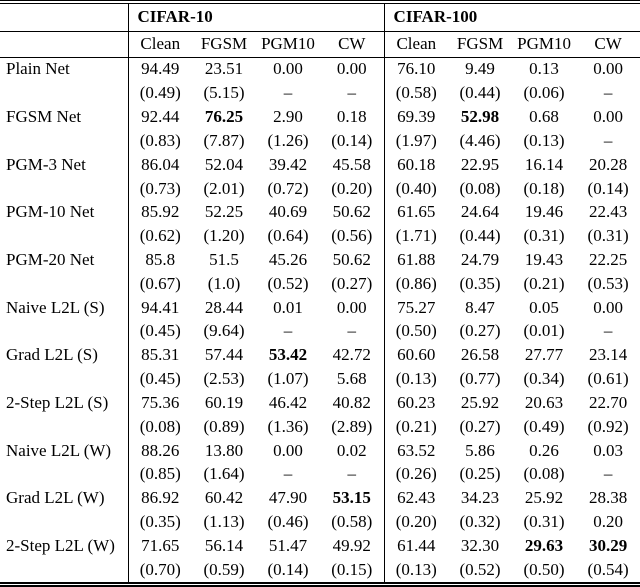 The image size is (640, 587). I want to click on std-cell: (0.06), so click(544, 93).